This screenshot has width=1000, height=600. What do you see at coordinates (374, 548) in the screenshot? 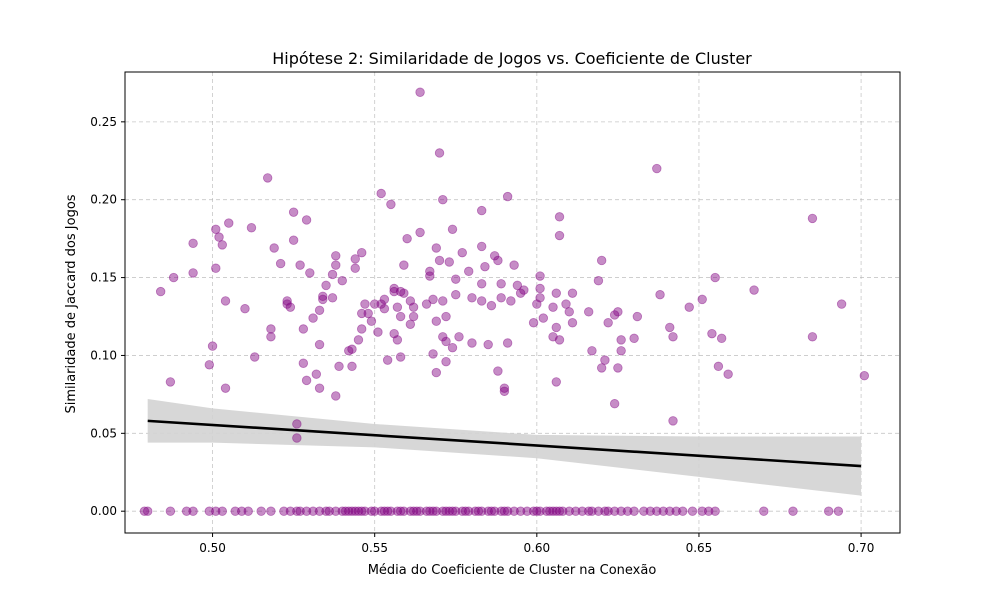
I see `x-tick-label: 0.55` at bounding box center [374, 548].